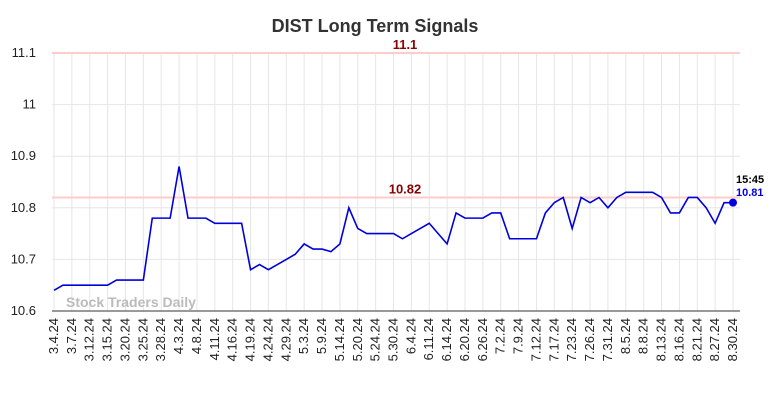  I want to click on x-tick-label: 5.20.24, so click(357, 339).